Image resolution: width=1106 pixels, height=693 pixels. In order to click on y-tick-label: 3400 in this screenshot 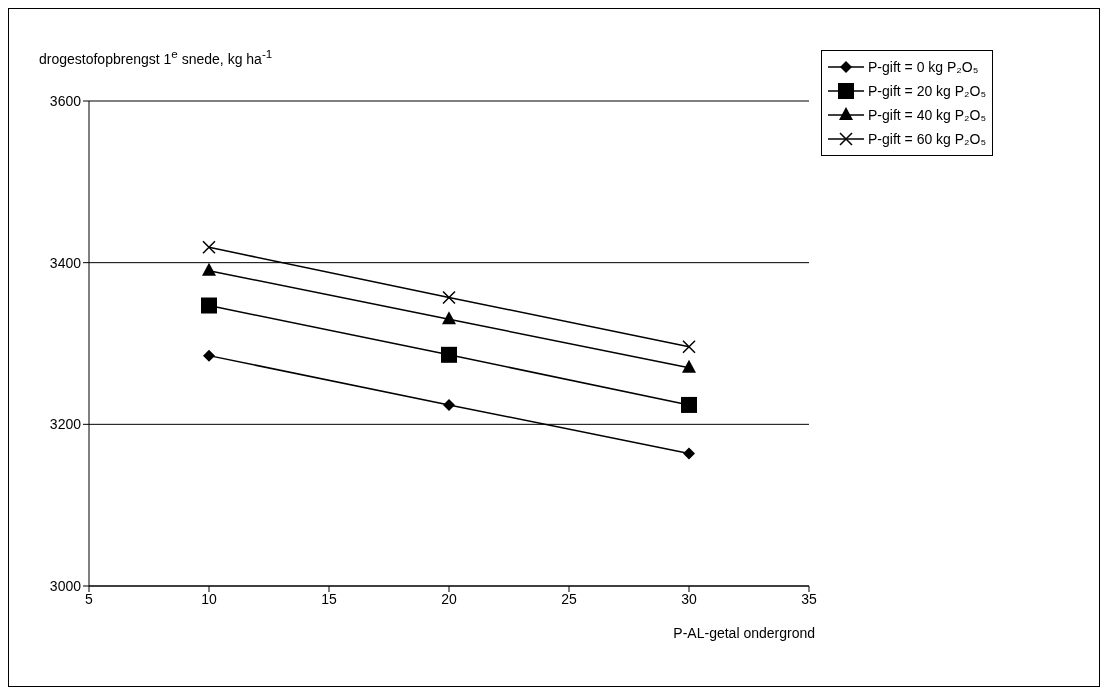, I will do `click(65, 262)`.